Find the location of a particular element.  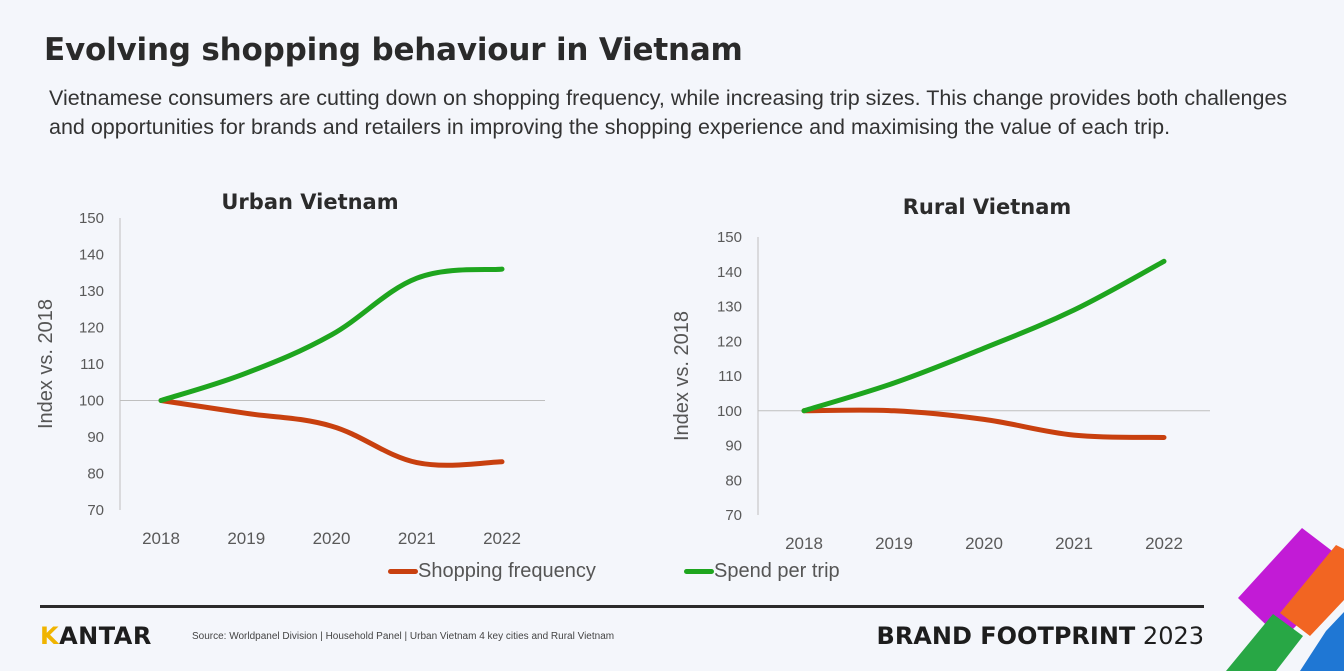

y-tick-label-rural-140: 140 is located at coordinates (729, 272).